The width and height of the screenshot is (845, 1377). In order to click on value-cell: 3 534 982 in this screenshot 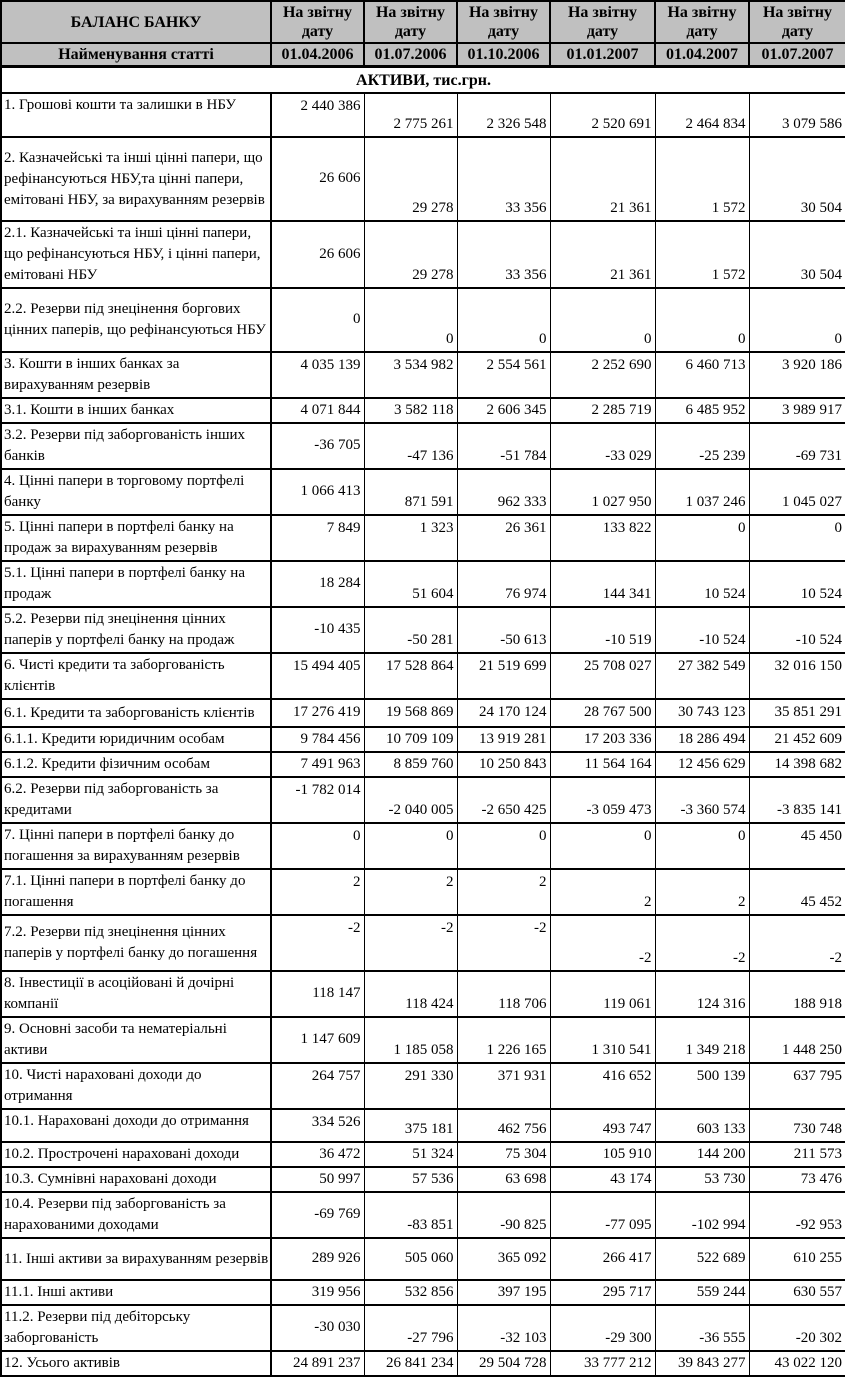, I will do `click(410, 375)`.